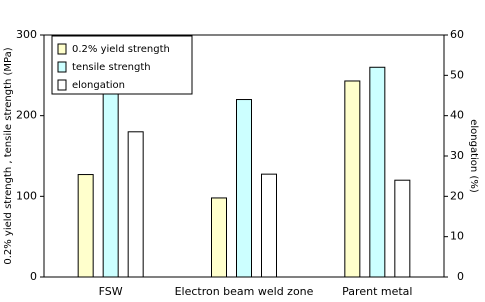 The image size is (485, 302). Describe the element at coordinates (111, 67) in the screenshot. I see `legend-label: tensile strength` at that location.